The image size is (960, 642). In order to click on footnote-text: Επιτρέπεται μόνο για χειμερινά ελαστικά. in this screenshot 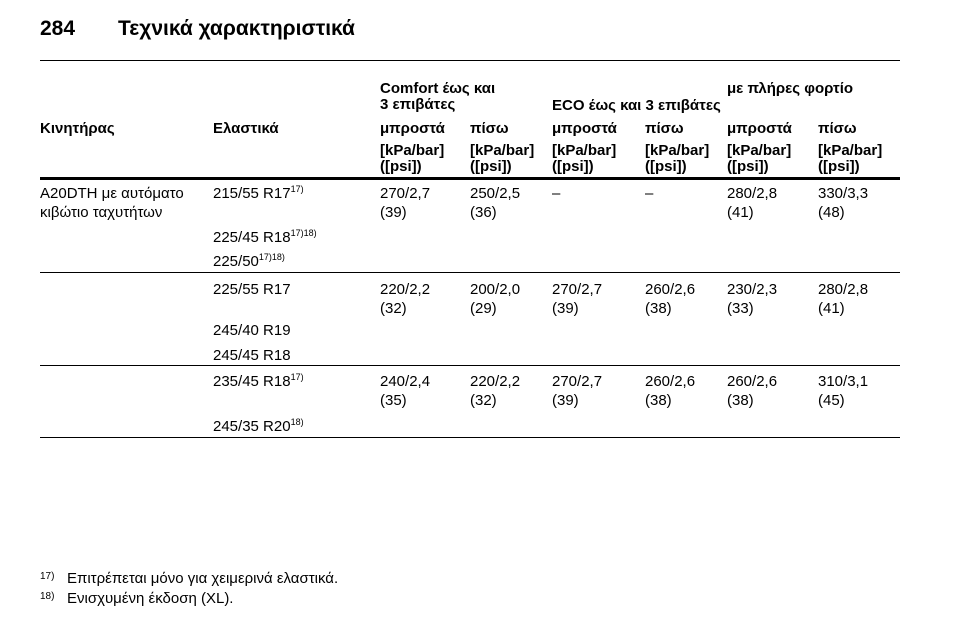, I will do `click(203, 578)`.